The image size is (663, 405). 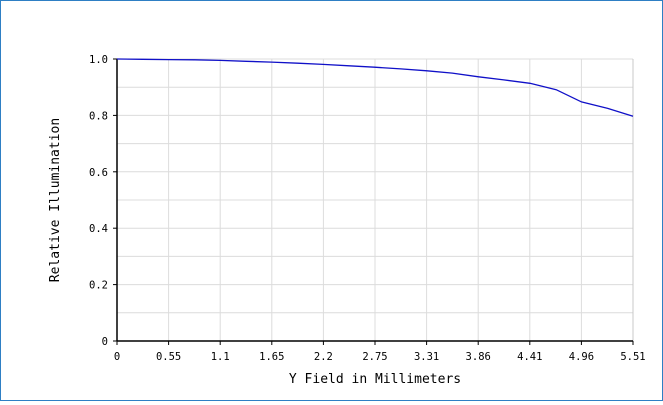 I want to click on x-tick-label: 2.75, so click(x=374, y=357).